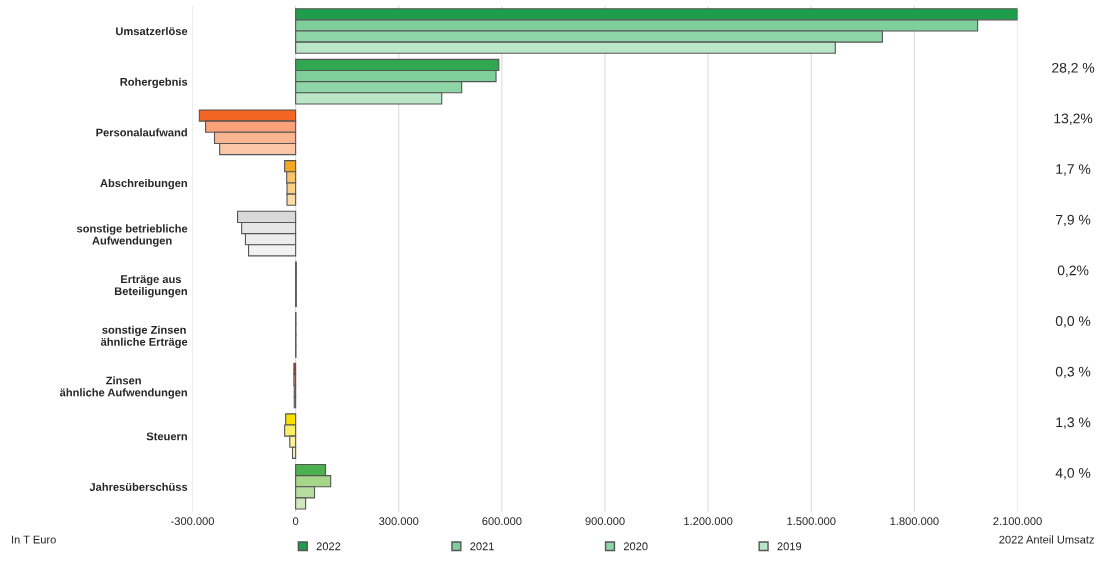 This screenshot has width=1100, height=569. I want to click on legend-label: 2020, so click(635, 546).